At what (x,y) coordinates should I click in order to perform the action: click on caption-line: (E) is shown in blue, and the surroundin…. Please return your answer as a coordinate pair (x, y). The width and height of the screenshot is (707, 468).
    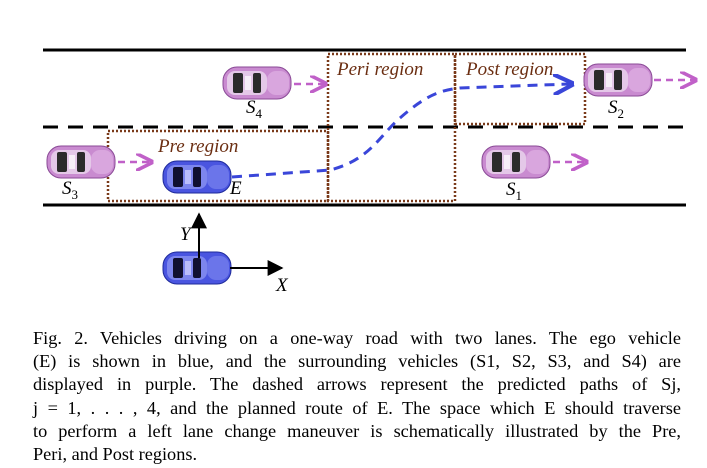
    Looking at the image, I should click on (357, 361).